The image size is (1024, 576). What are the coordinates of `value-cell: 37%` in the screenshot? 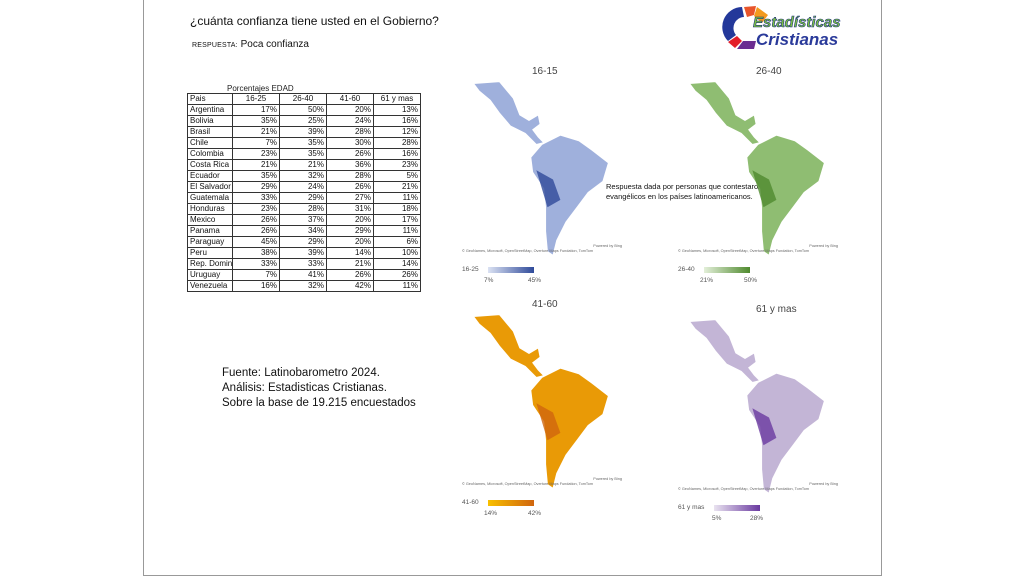 It's located at (303, 220).